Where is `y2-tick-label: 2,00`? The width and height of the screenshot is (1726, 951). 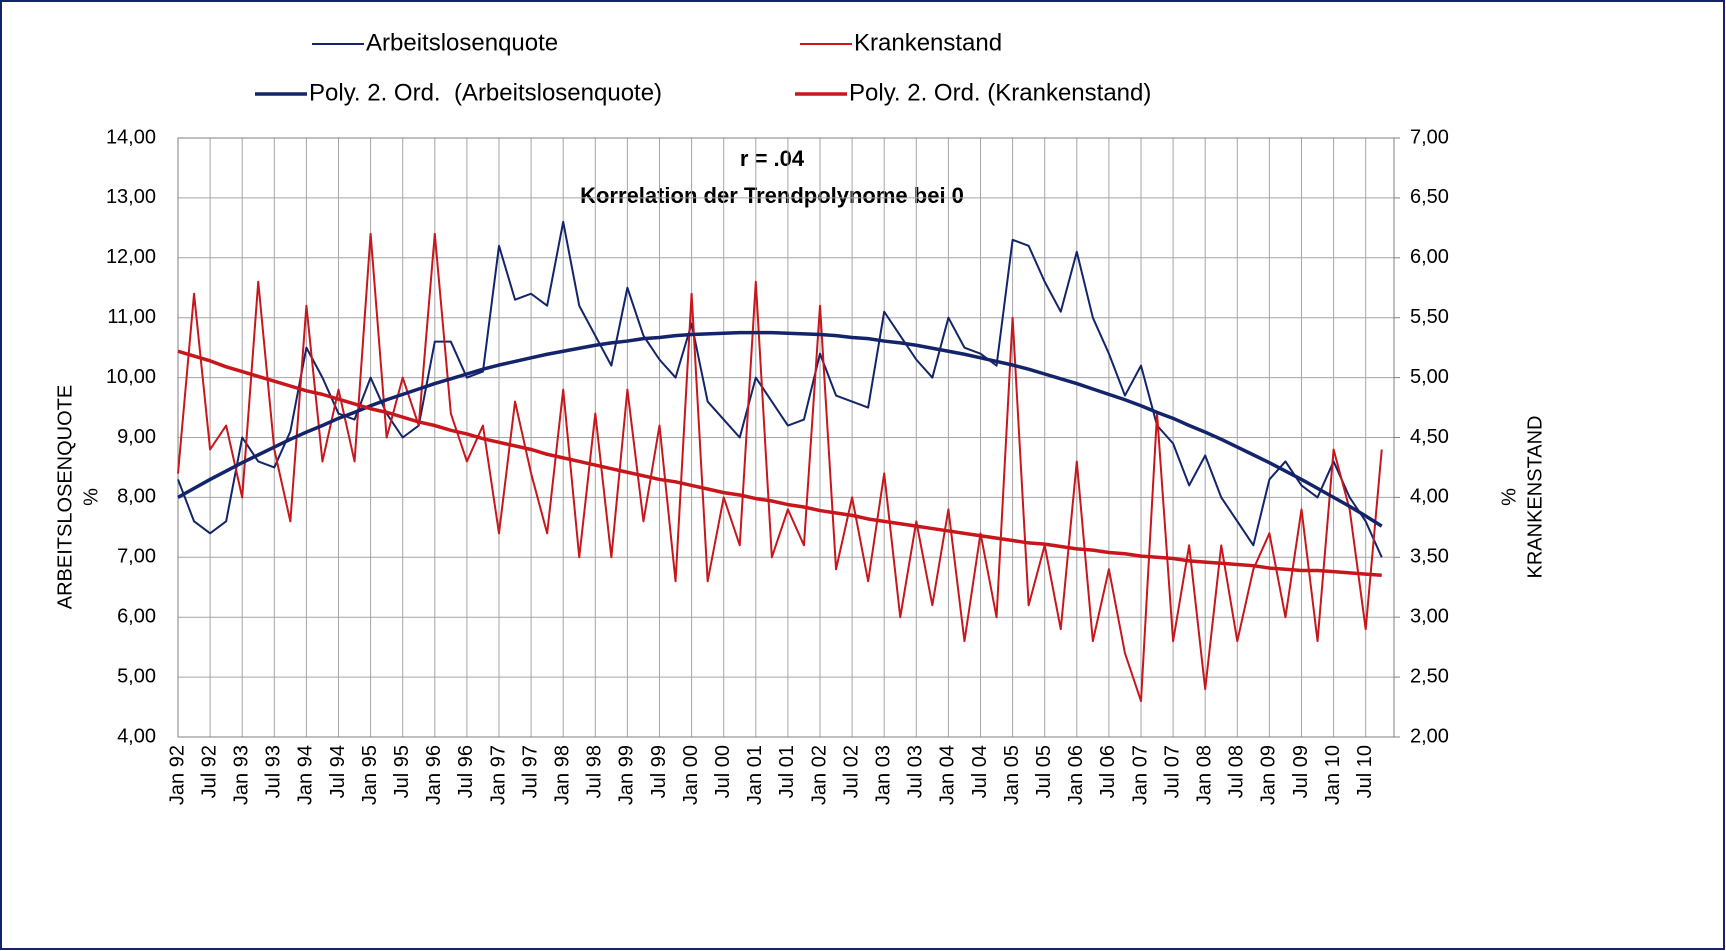
y2-tick-label: 2,00 is located at coordinates (1429, 736).